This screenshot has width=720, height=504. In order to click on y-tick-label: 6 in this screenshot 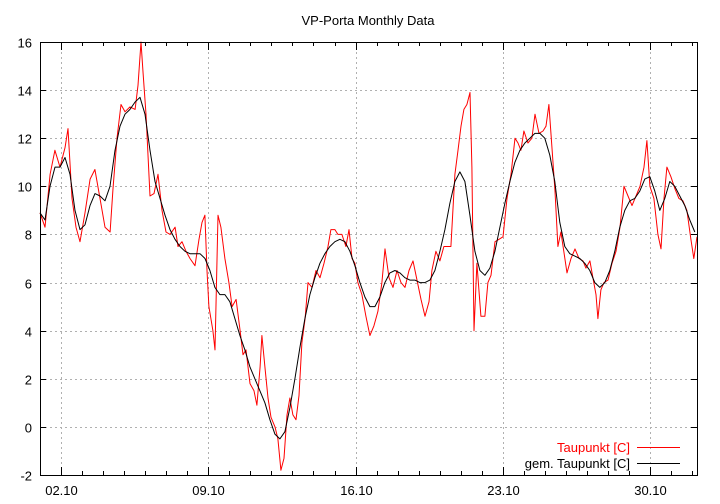, I will do `click(28, 284)`.